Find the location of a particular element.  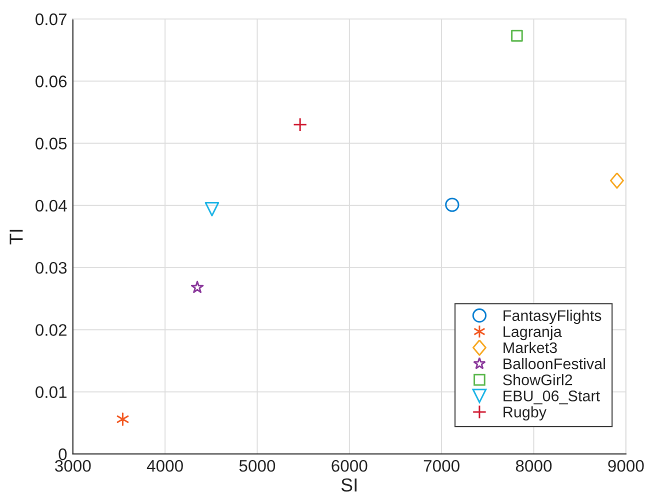

legend-label: EBU_06_Start is located at coordinates (552, 397).